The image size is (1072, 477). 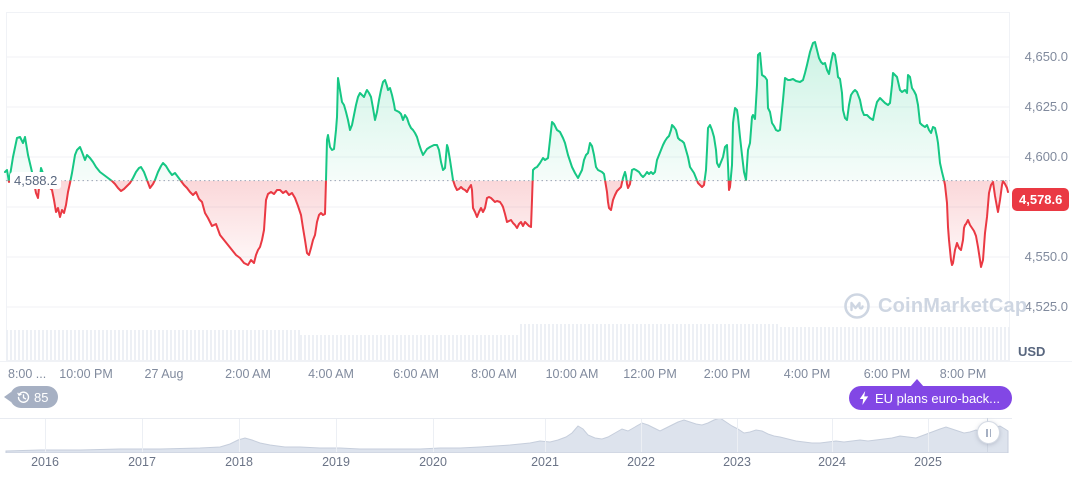 What do you see at coordinates (1041, 199) in the screenshot?
I see `current-price-badge: 4,578.6` at bounding box center [1041, 199].